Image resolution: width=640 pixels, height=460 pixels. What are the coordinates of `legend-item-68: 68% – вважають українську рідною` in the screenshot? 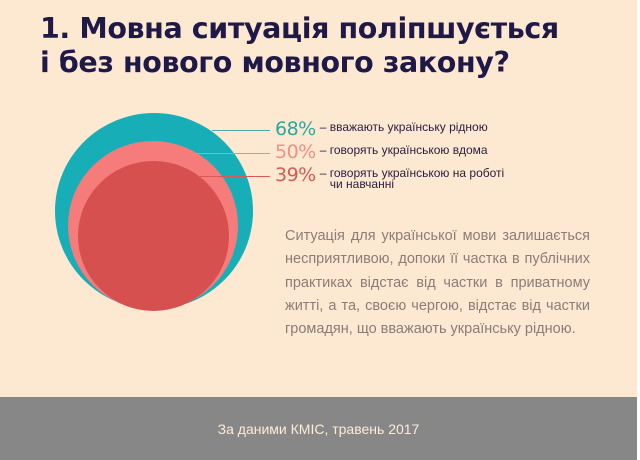 It's located at (381, 129).